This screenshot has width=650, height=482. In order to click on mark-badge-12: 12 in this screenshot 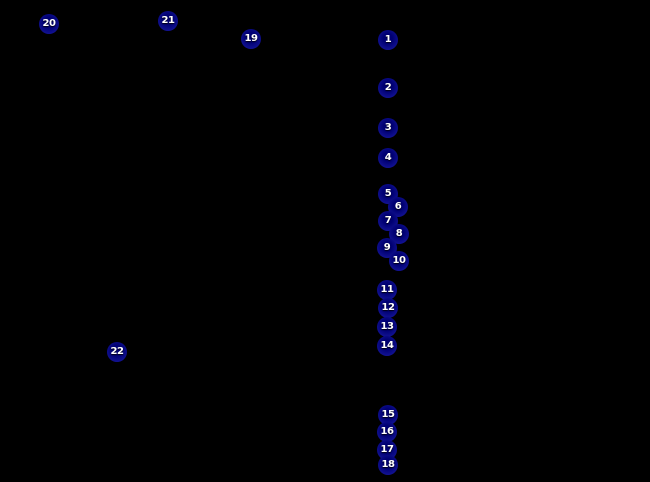, I will do `click(388, 308)`.